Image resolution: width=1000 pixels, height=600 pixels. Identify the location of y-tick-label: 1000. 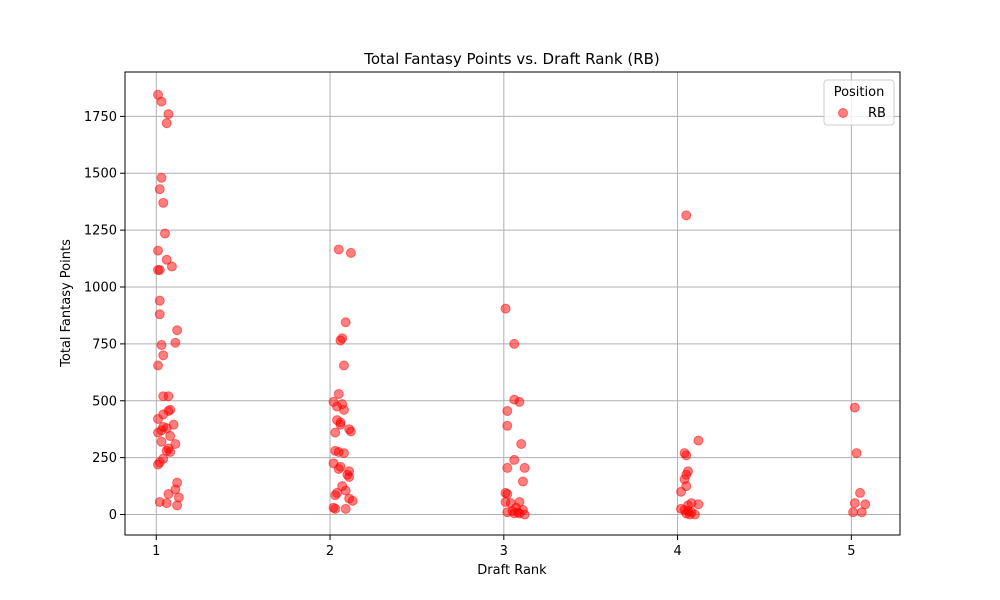
(100, 288).